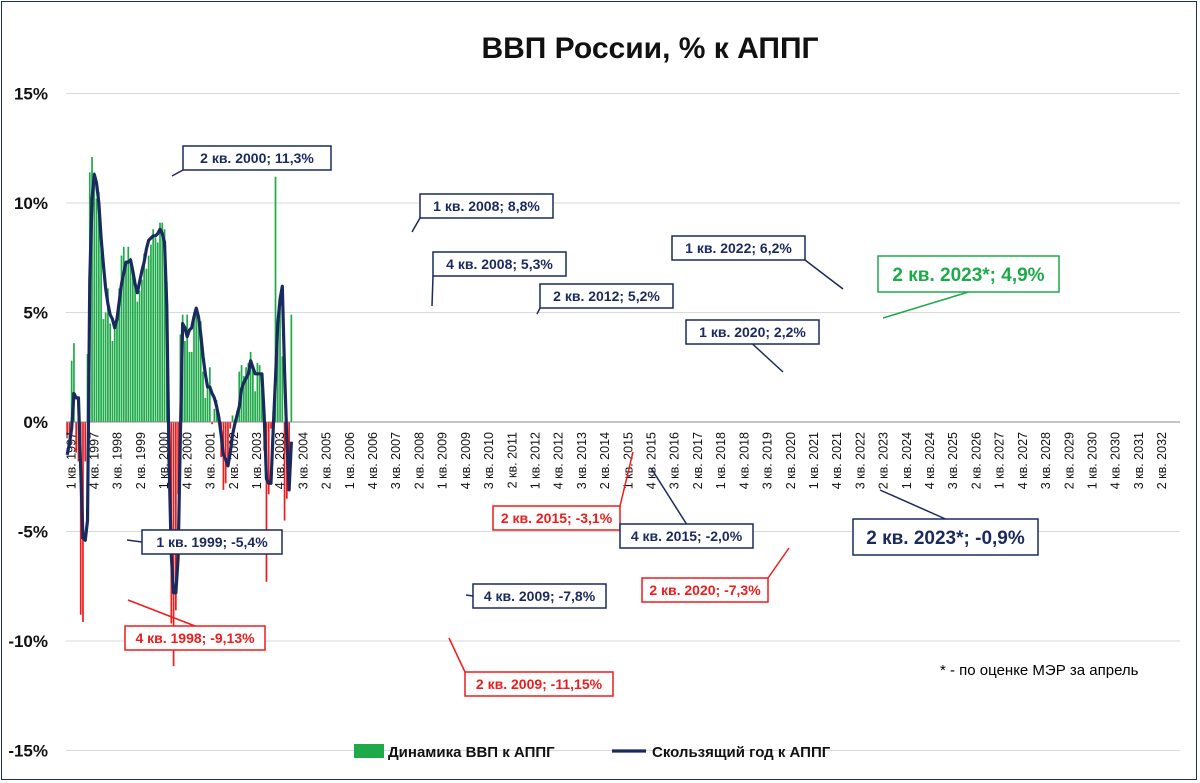 This screenshot has width=1200, height=783. I want to click on x-tick-label: 2 кв. 2011, so click(512, 460).